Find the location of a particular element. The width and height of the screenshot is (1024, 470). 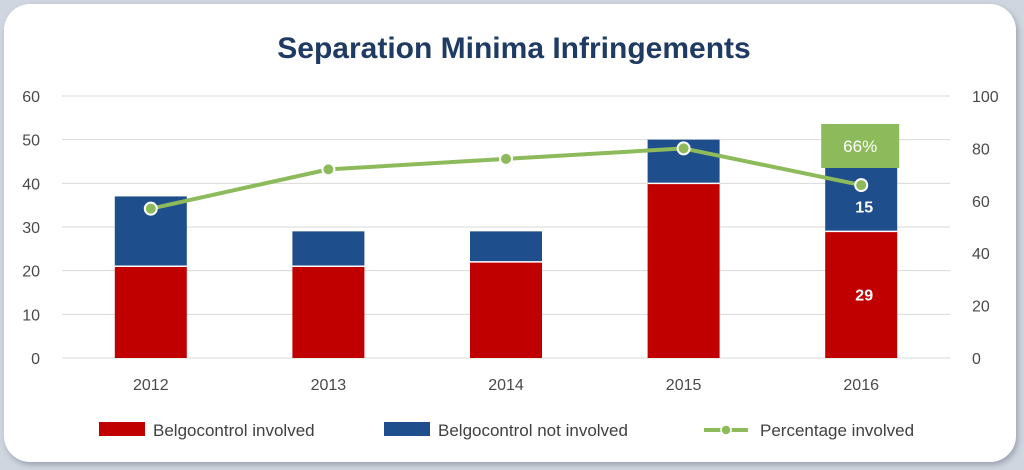

percentage-callout is located at coordinates (860, 146).